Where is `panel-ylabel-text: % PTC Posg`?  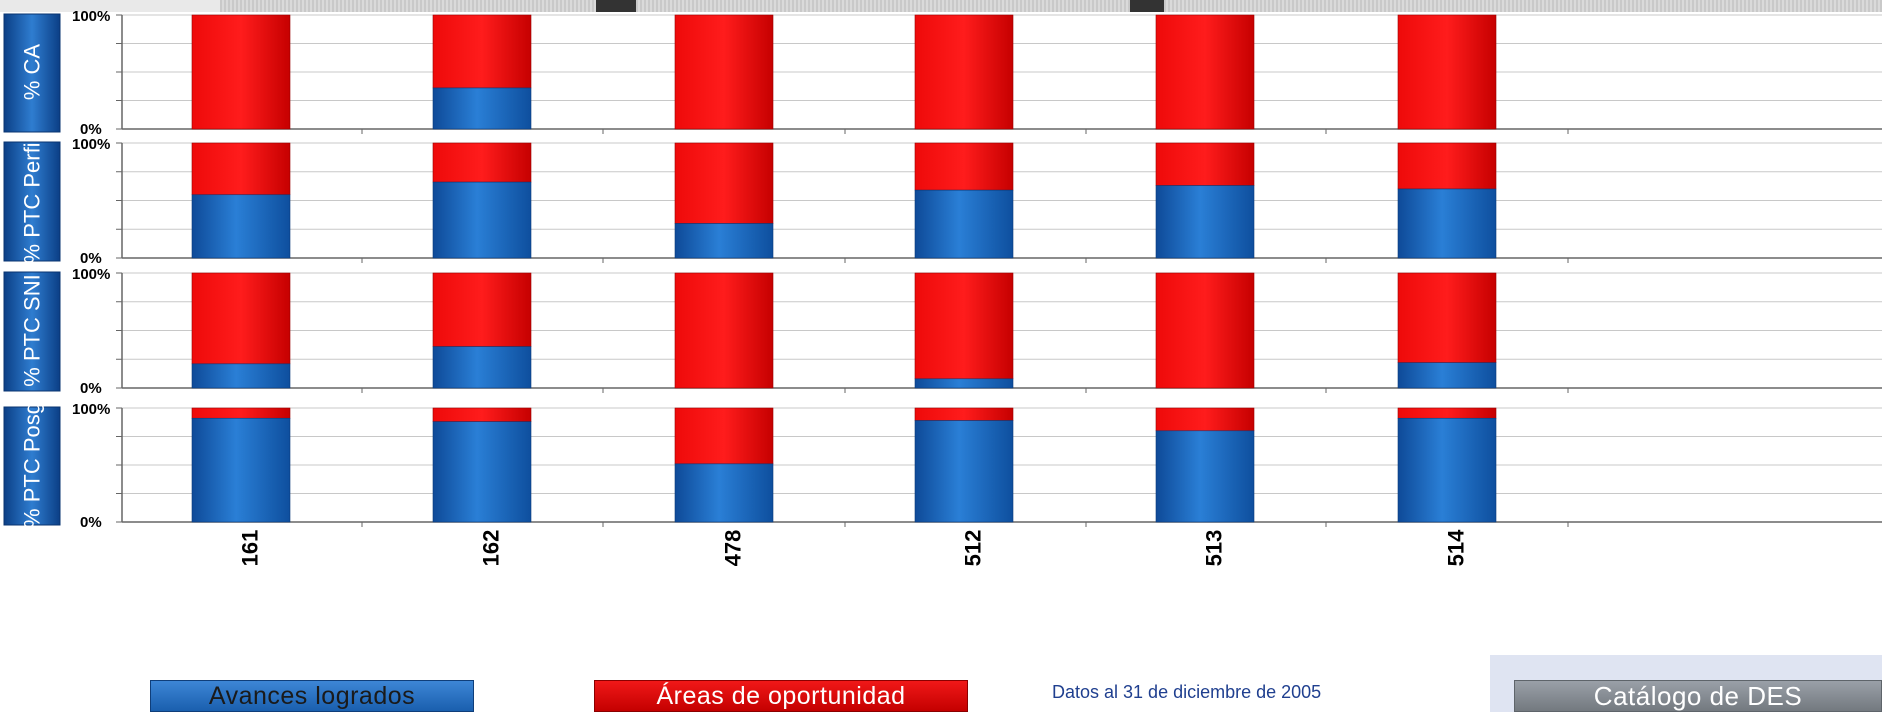 panel-ylabel-text: % PTC Posg is located at coordinates (32, 465).